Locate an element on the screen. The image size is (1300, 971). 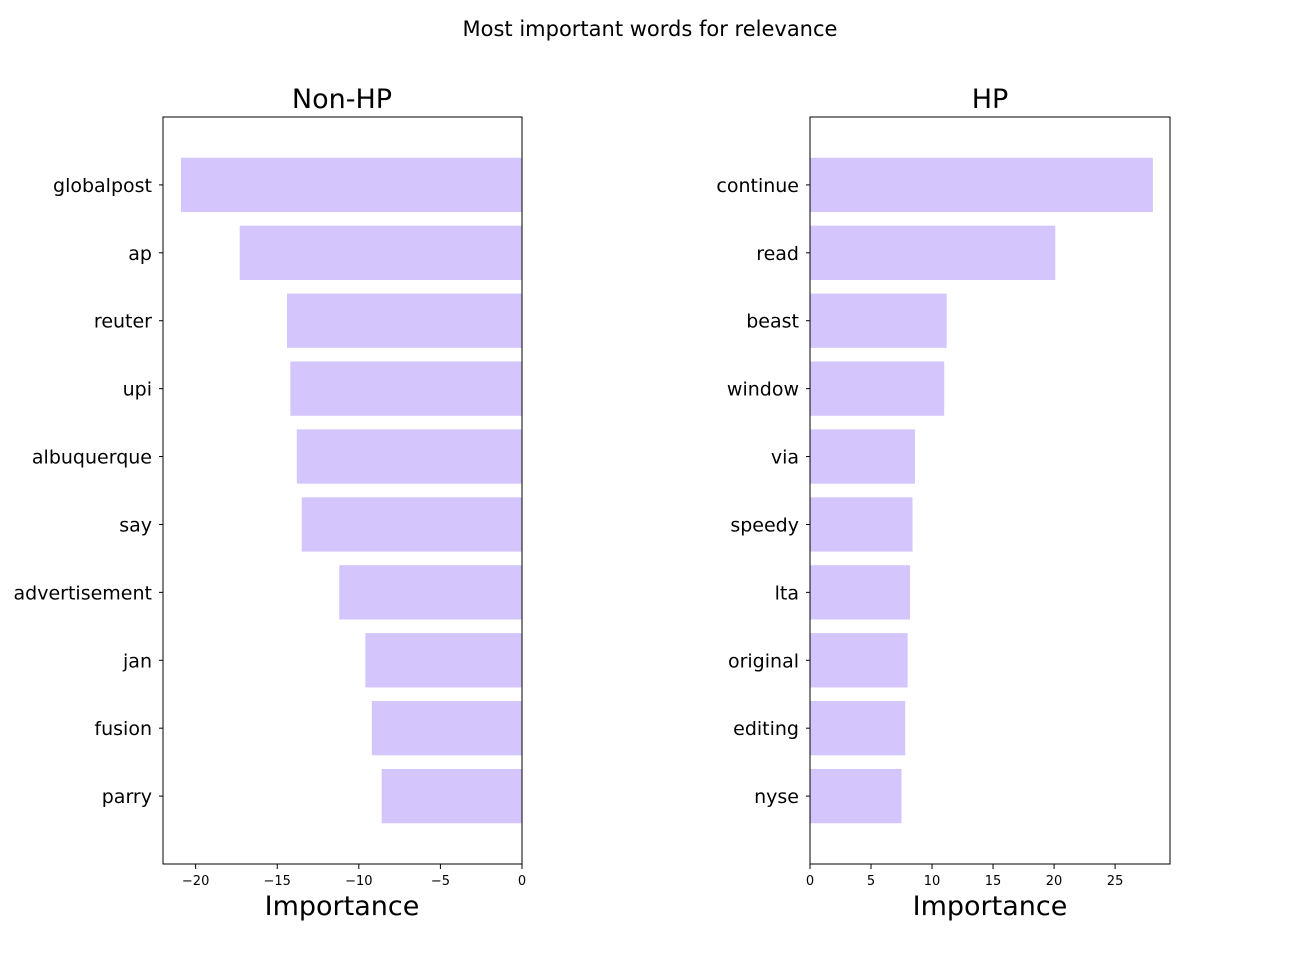
category-label: original is located at coordinates (763, 661).